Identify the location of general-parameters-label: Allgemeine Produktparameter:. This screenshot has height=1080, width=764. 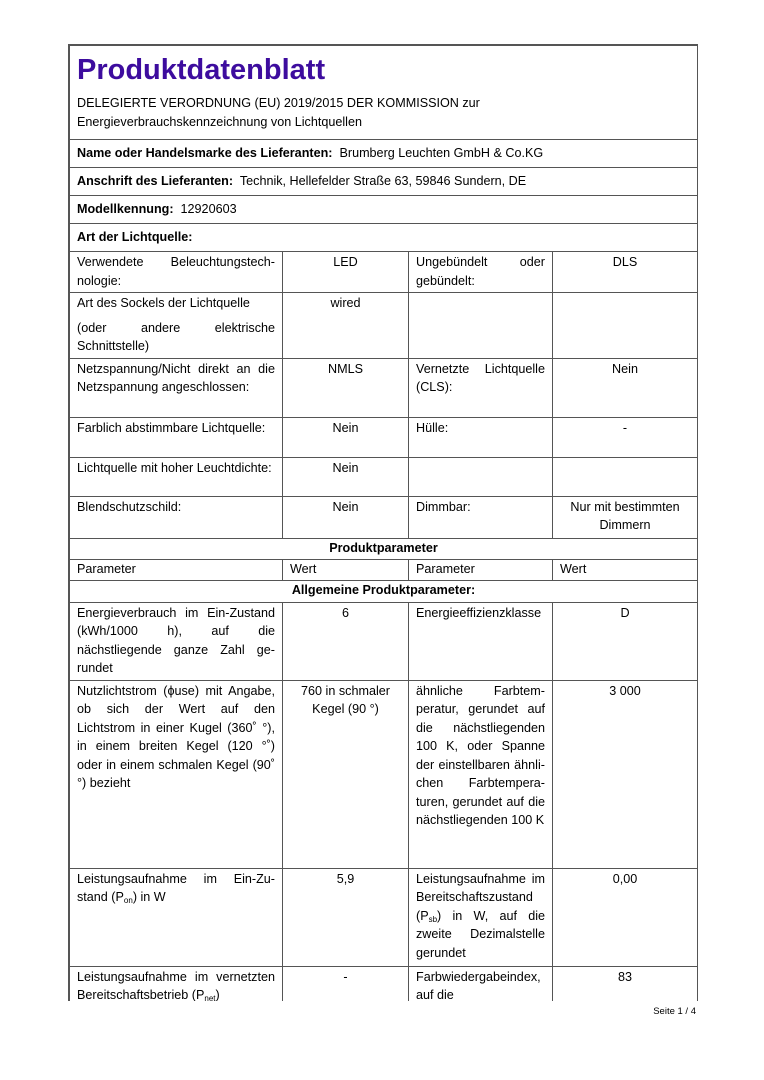
(383, 589).